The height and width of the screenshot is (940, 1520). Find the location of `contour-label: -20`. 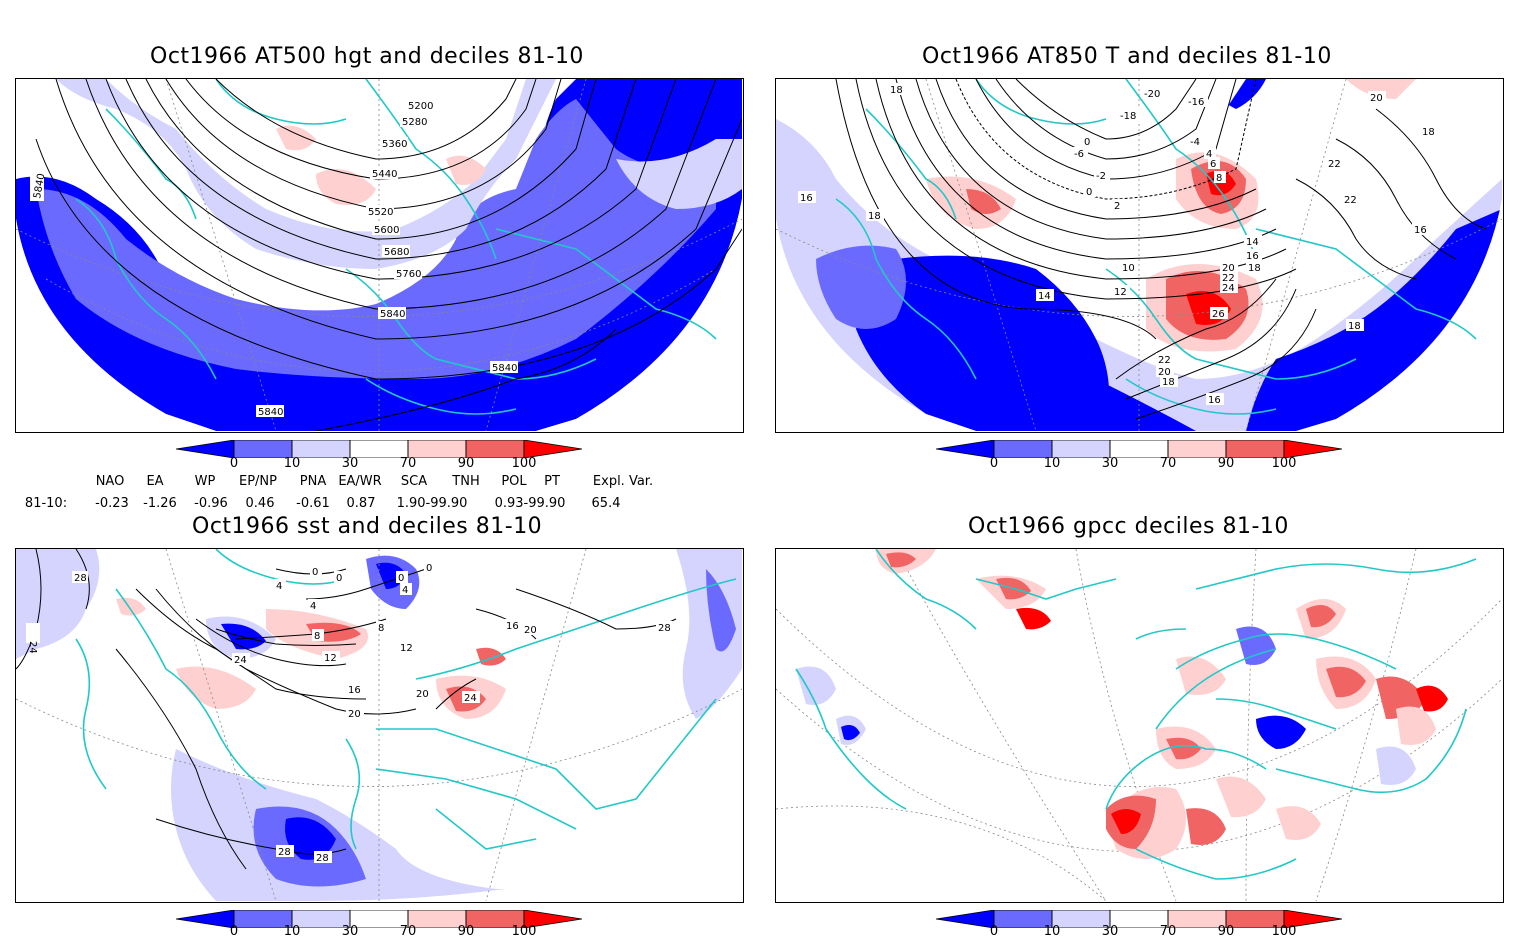

contour-label: -20 is located at coordinates (1153, 93).